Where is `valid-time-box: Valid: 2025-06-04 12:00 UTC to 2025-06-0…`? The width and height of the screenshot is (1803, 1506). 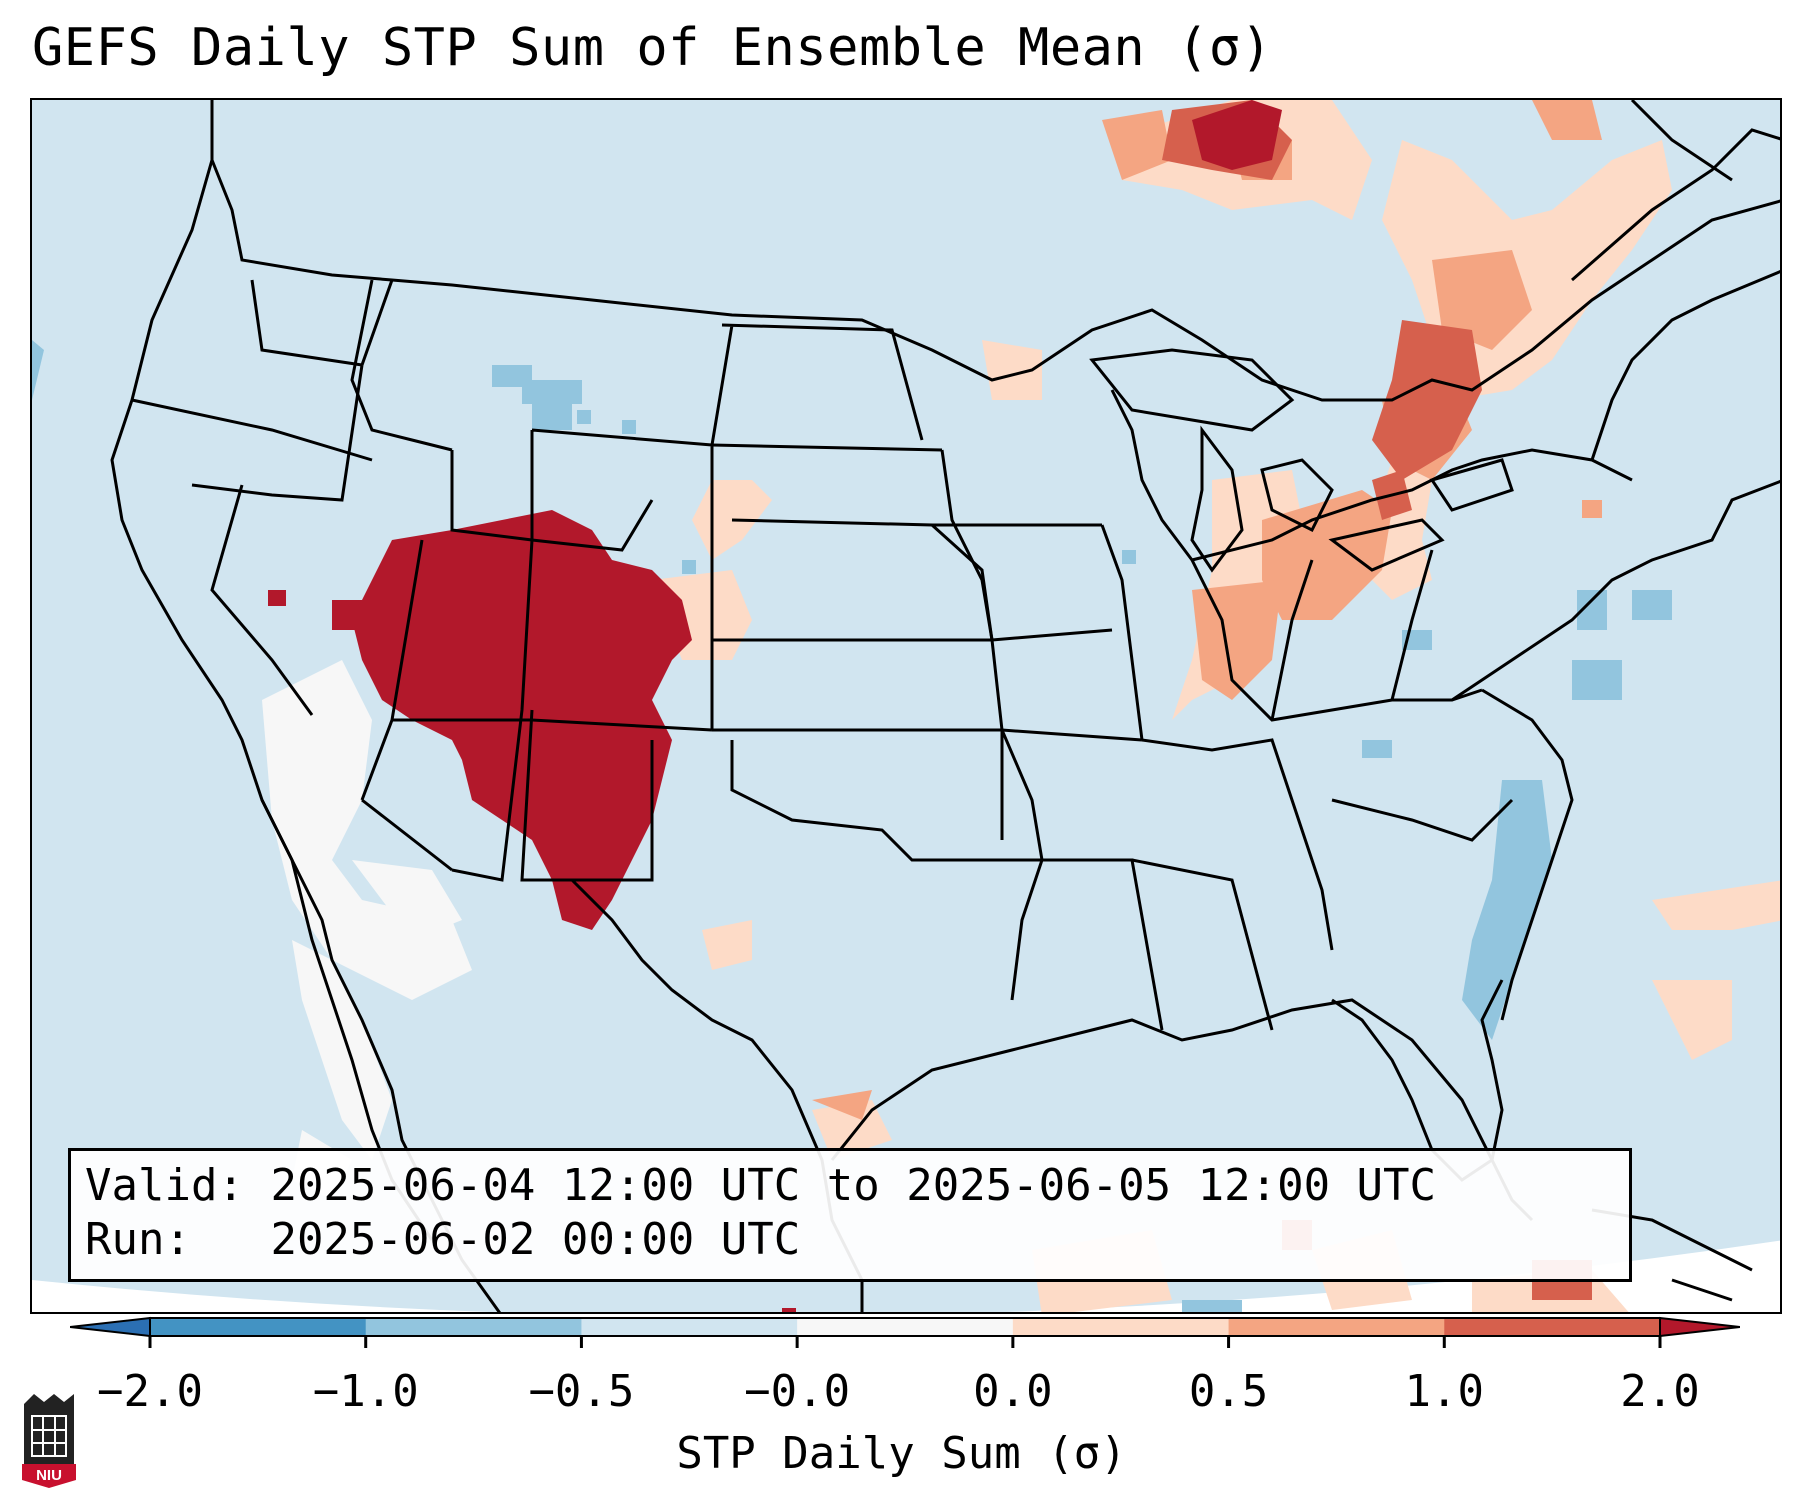
valid-time-box: Valid: 2025-06-04 12:00 UTC to 2025-06-0… is located at coordinates (850, 1215).